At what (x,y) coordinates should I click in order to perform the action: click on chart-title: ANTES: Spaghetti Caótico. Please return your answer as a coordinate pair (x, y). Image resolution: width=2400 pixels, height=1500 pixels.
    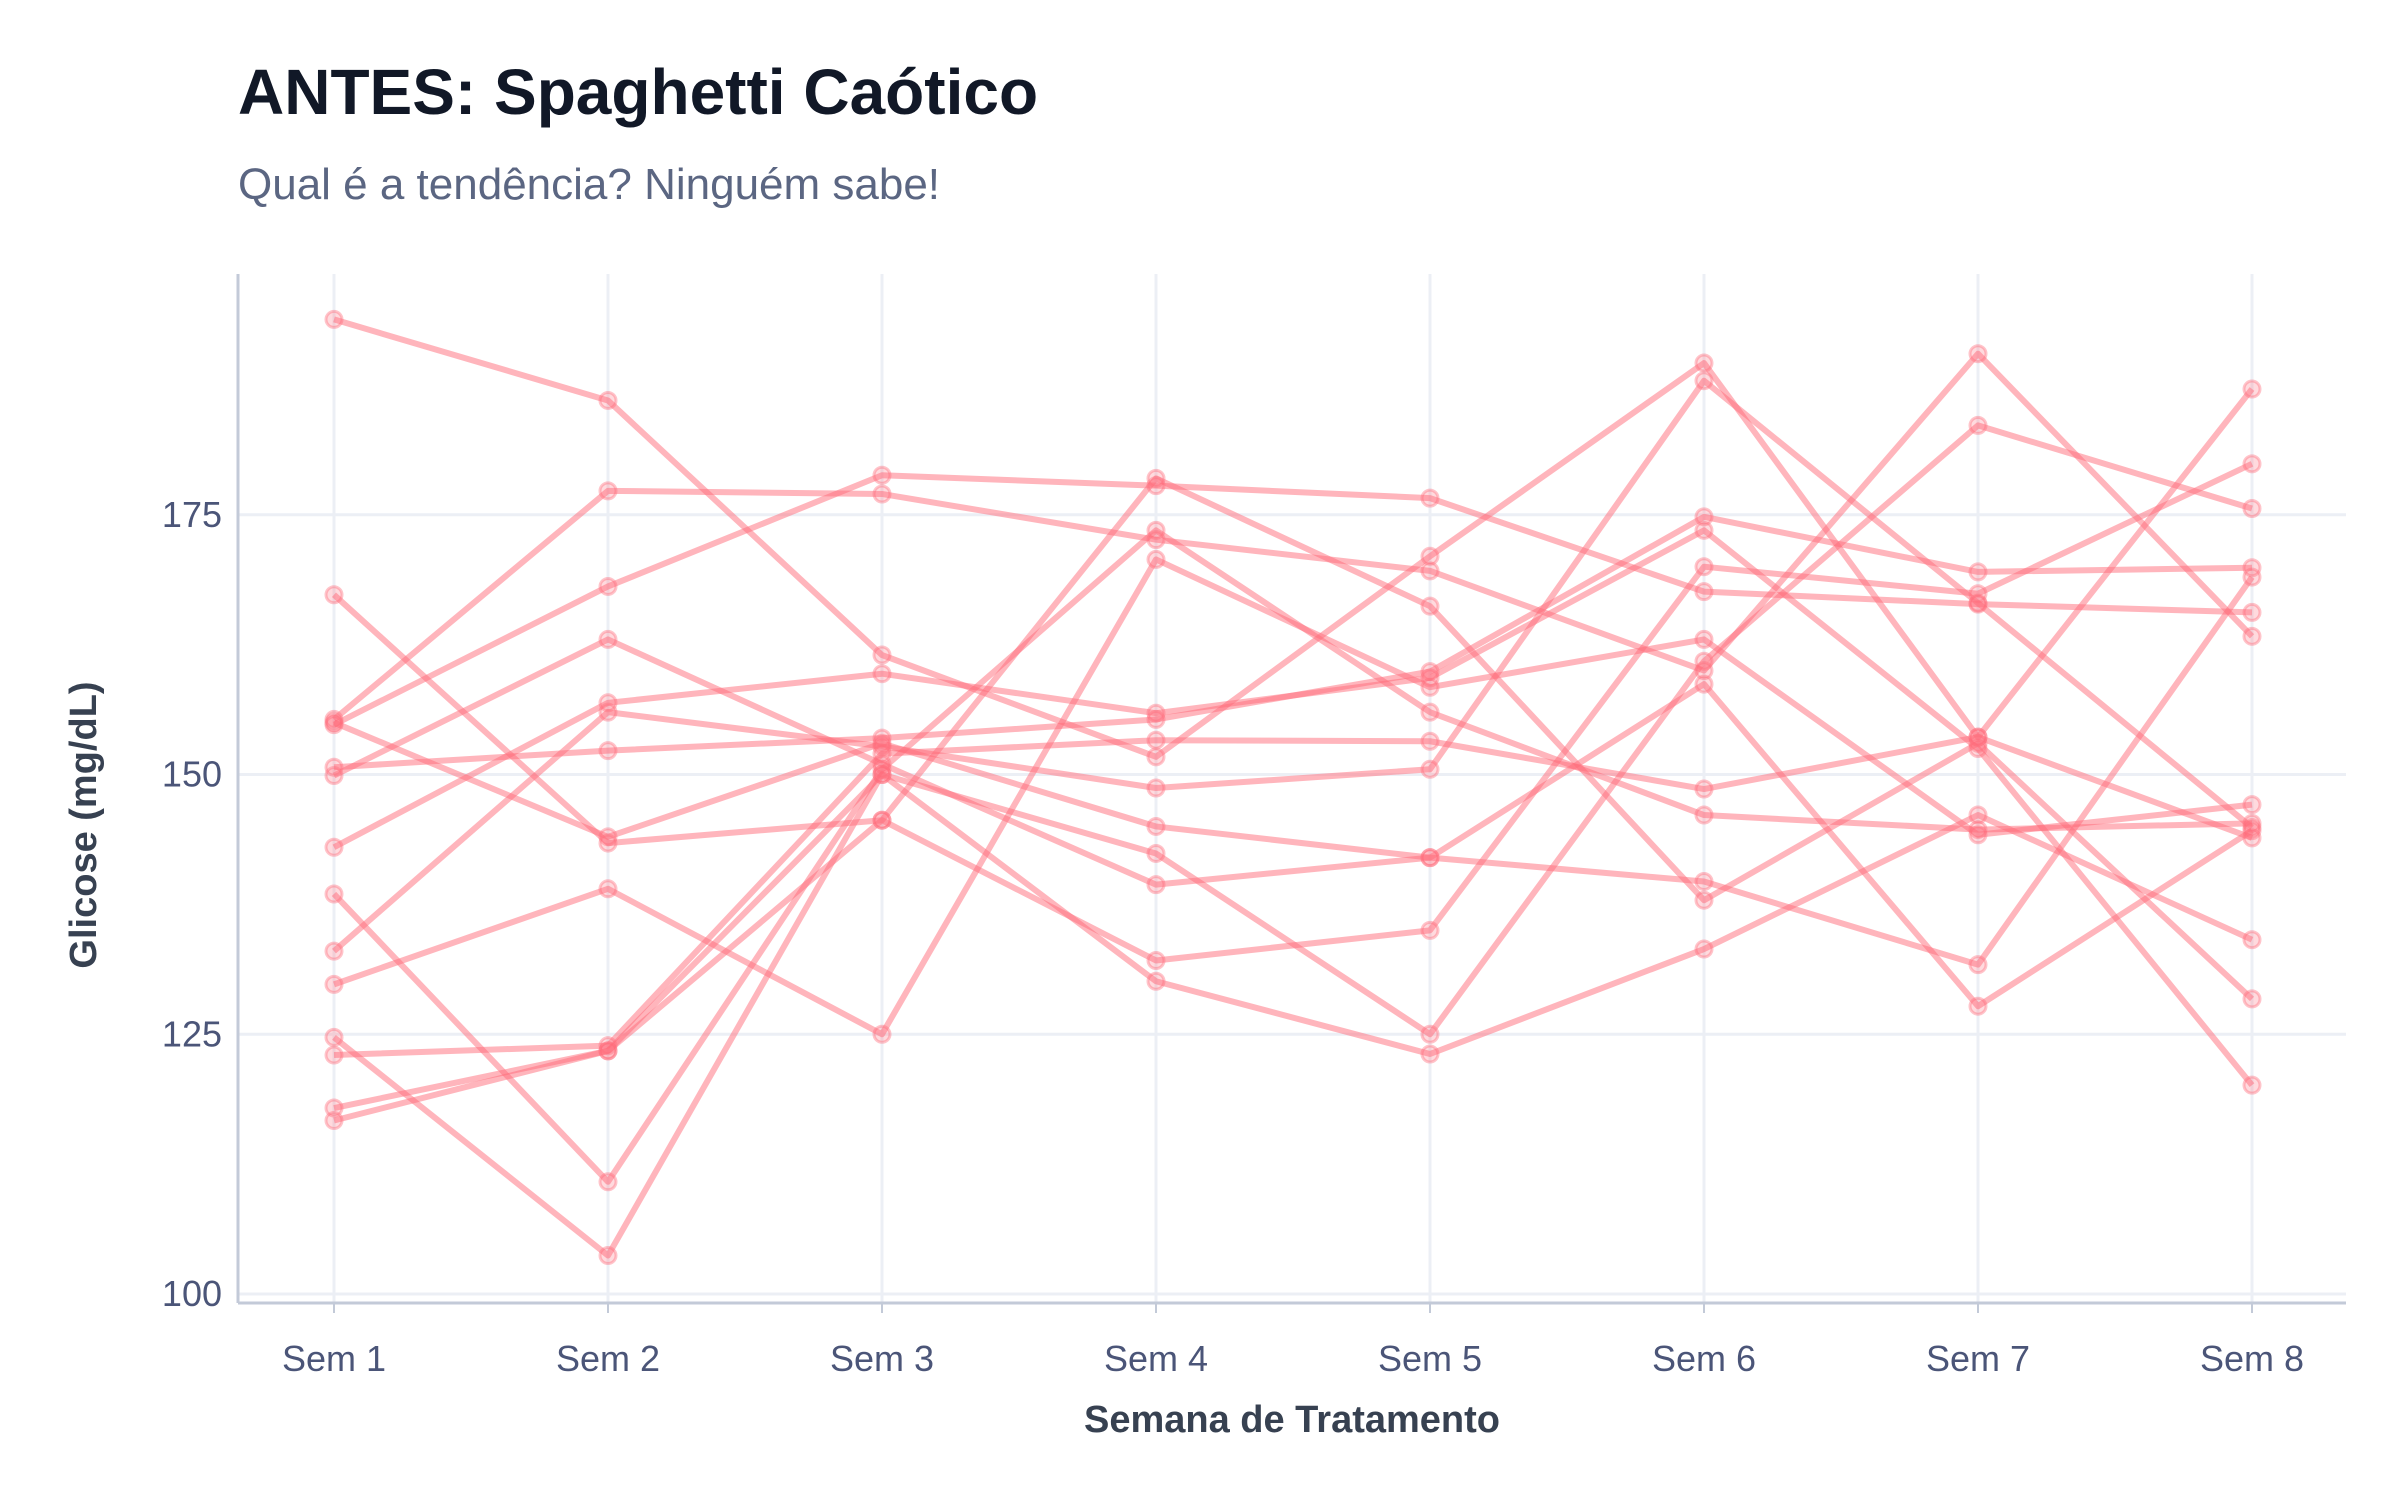
    Looking at the image, I should click on (638, 92).